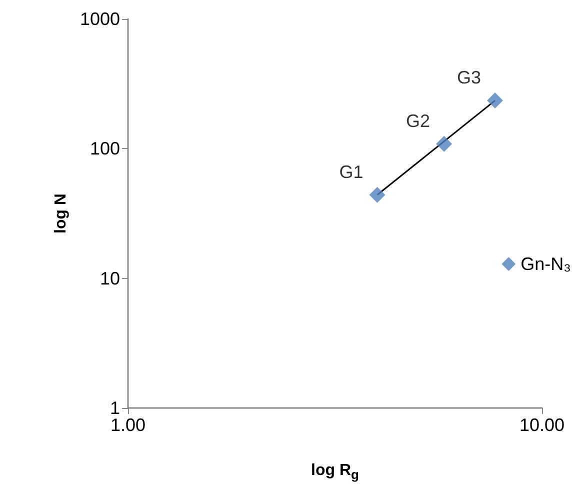 This screenshot has width=584, height=500. I want to click on y-tick-label: 100, so click(105, 148).